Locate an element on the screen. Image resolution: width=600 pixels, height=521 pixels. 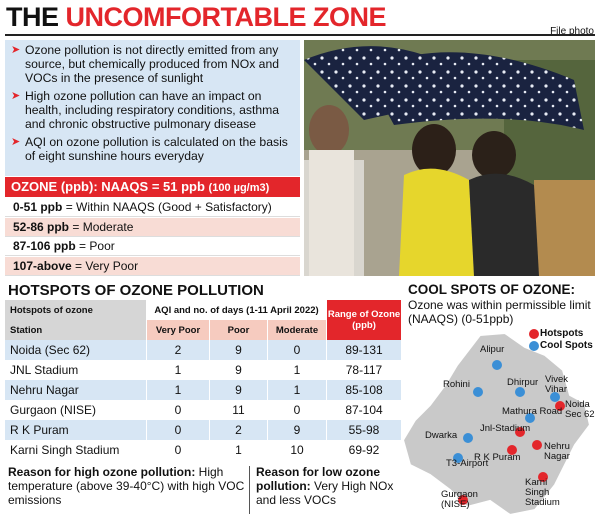
photo-credit: File photo is located at coordinates (572, 31).